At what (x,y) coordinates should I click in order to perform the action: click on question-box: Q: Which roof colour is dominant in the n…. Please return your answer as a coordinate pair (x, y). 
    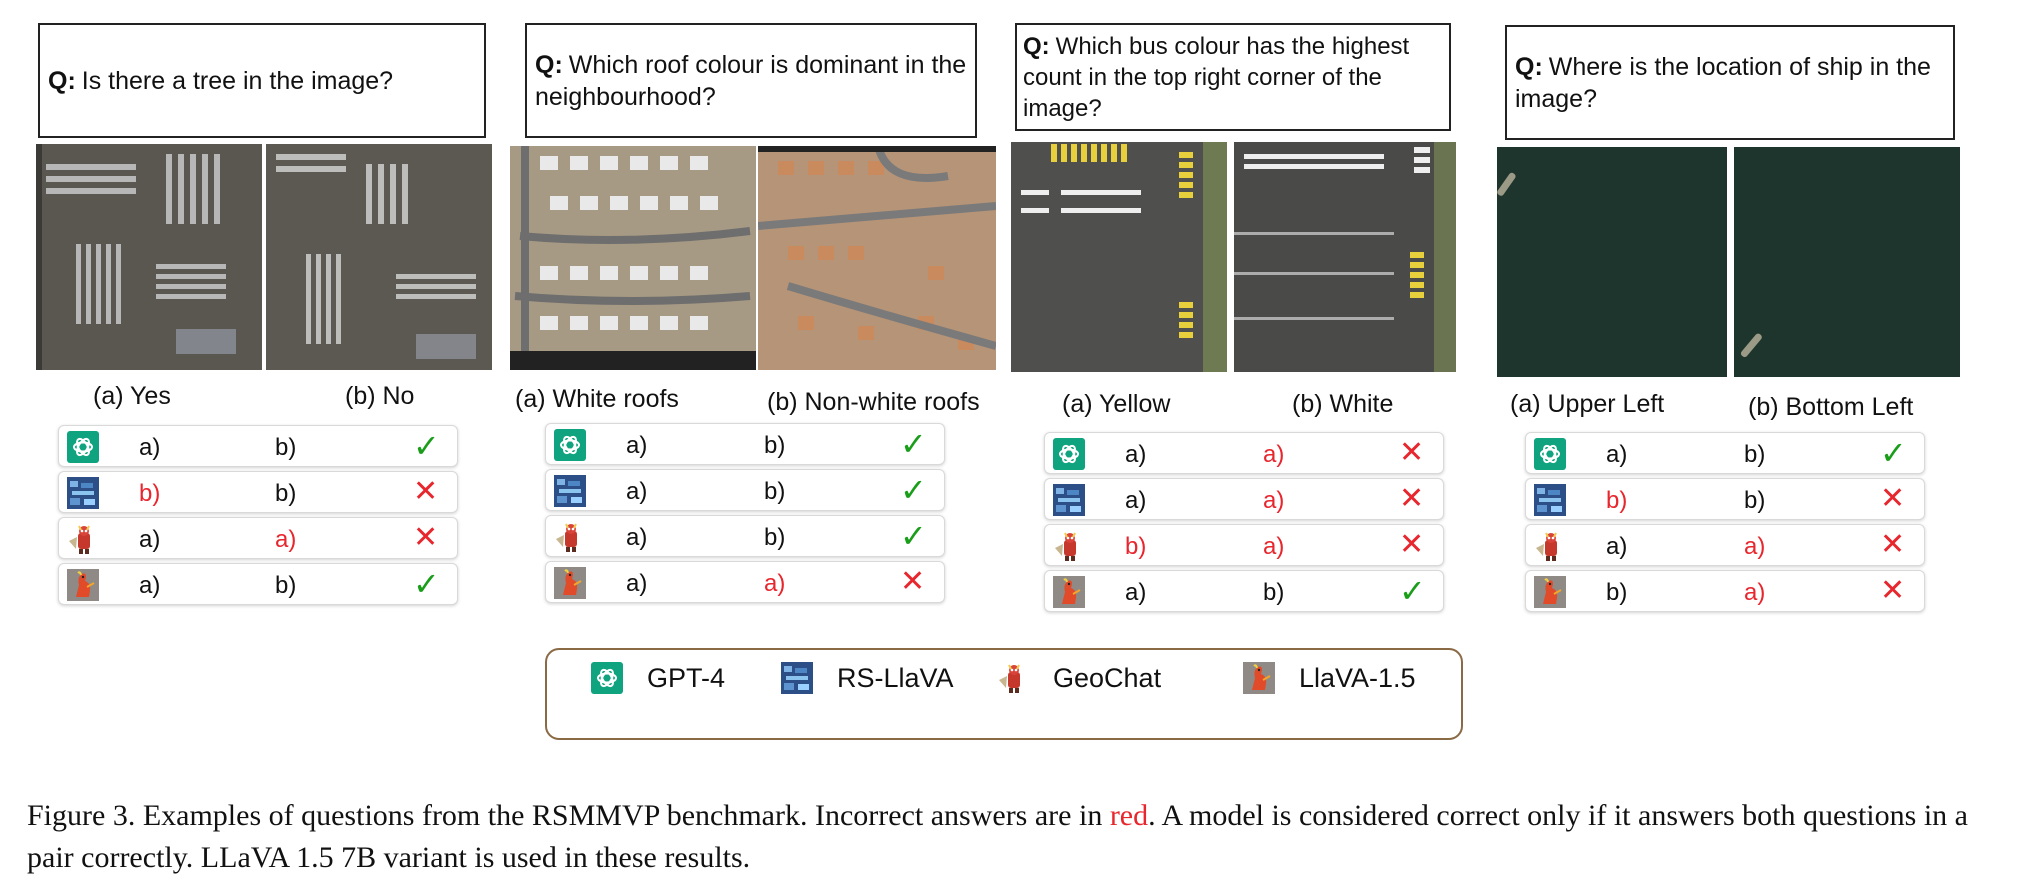
    Looking at the image, I should click on (751, 80).